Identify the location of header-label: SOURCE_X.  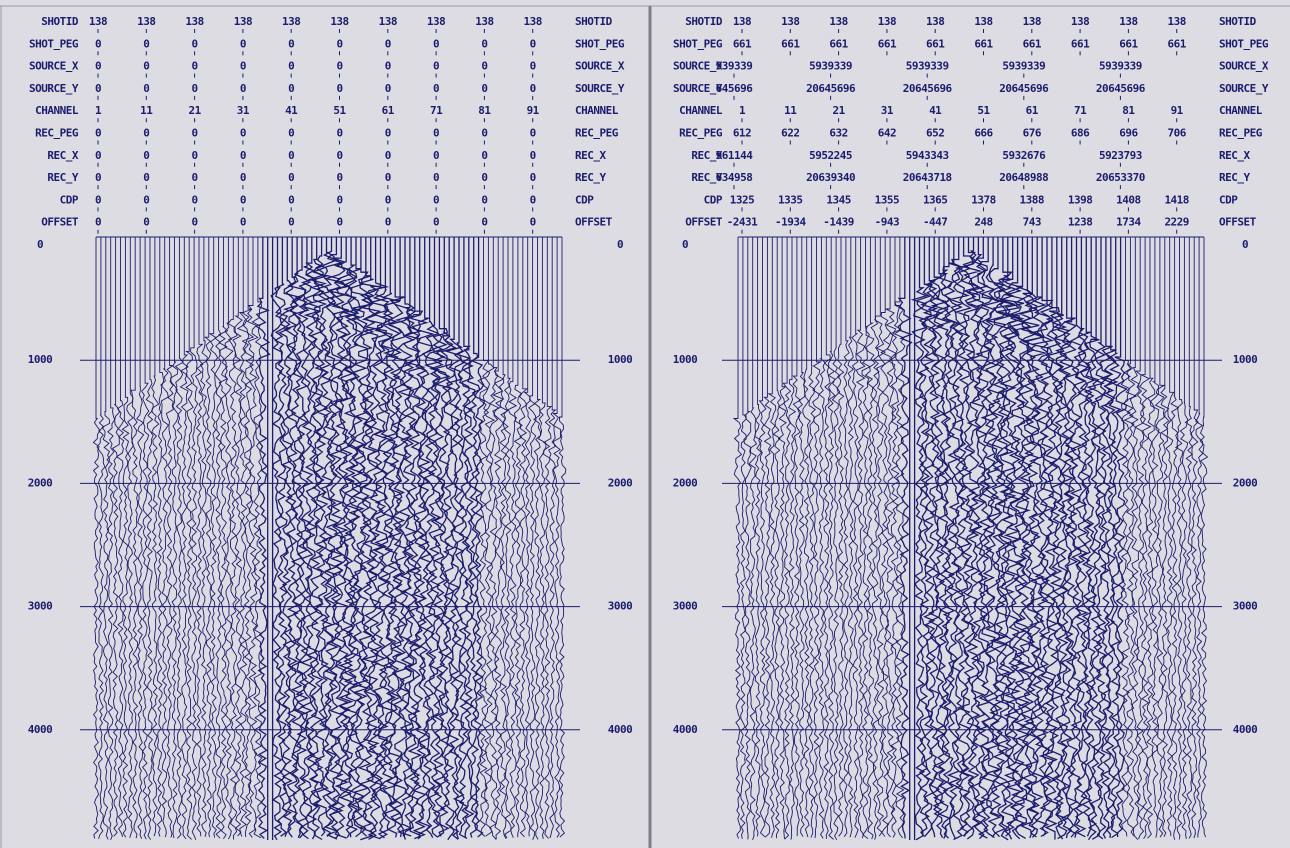
(54, 66).